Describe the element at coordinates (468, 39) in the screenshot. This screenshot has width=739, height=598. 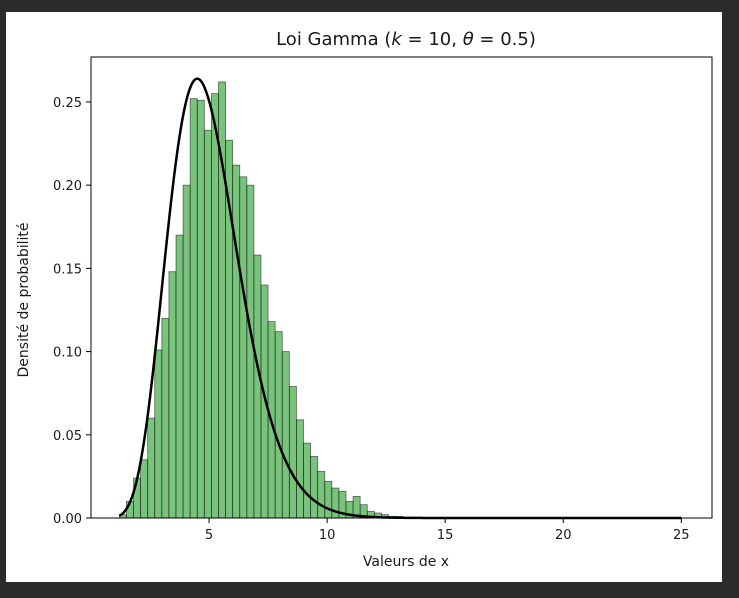
I see `title-theta-symbol: θ` at that location.